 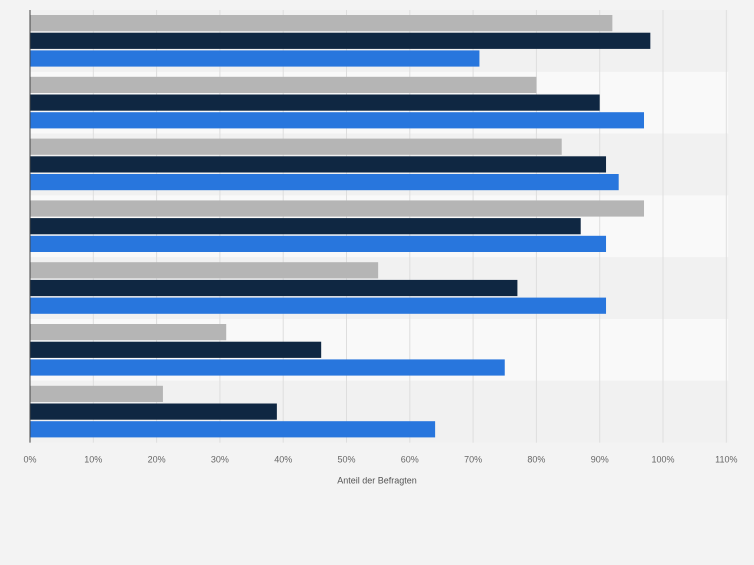 What do you see at coordinates (380, 460) in the screenshot?
I see `x-axis-ticks: 0% 10% 20% 30% 40% 50% 60% 70% 80% 90% 100% 110%` at bounding box center [380, 460].